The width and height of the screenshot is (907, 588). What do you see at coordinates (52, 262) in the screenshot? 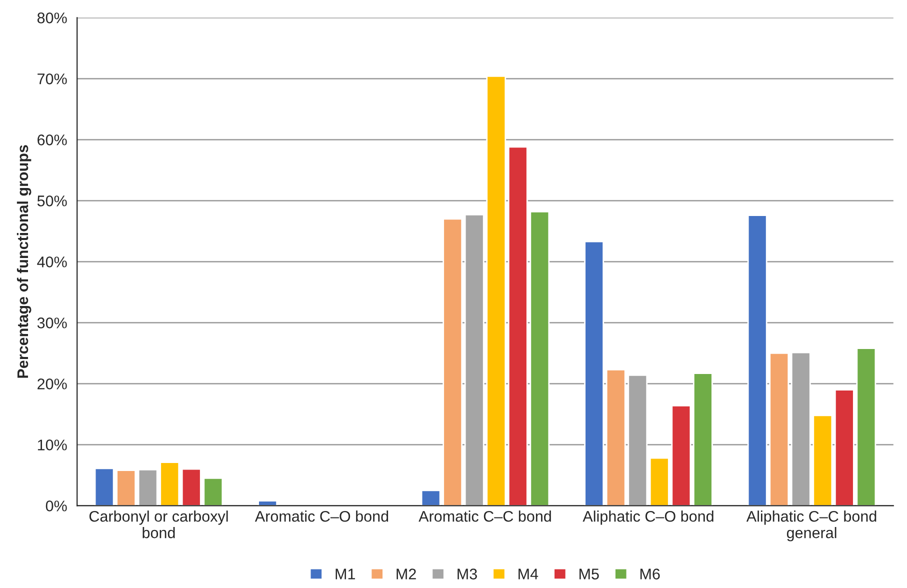
I see `y-tick-label: 40%` at bounding box center [52, 262].